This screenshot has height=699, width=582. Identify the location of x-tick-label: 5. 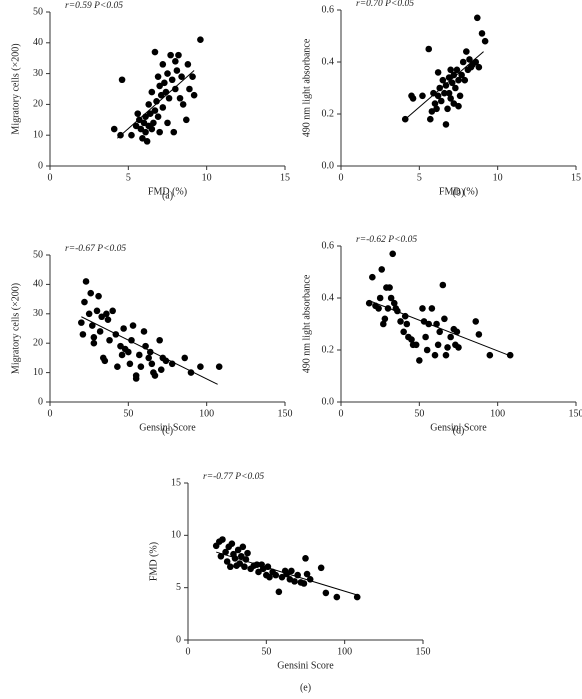
(419, 177).